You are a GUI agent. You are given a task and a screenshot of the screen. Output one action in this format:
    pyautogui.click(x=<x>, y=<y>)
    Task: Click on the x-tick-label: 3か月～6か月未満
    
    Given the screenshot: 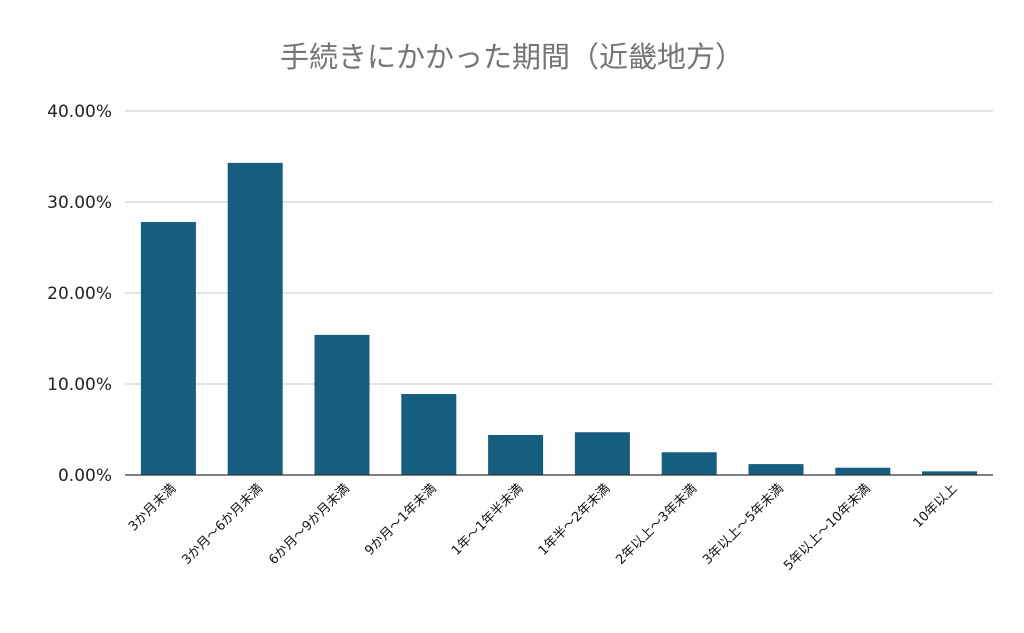 What is the action you would take?
    pyautogui.click(x=222, y=524)
    